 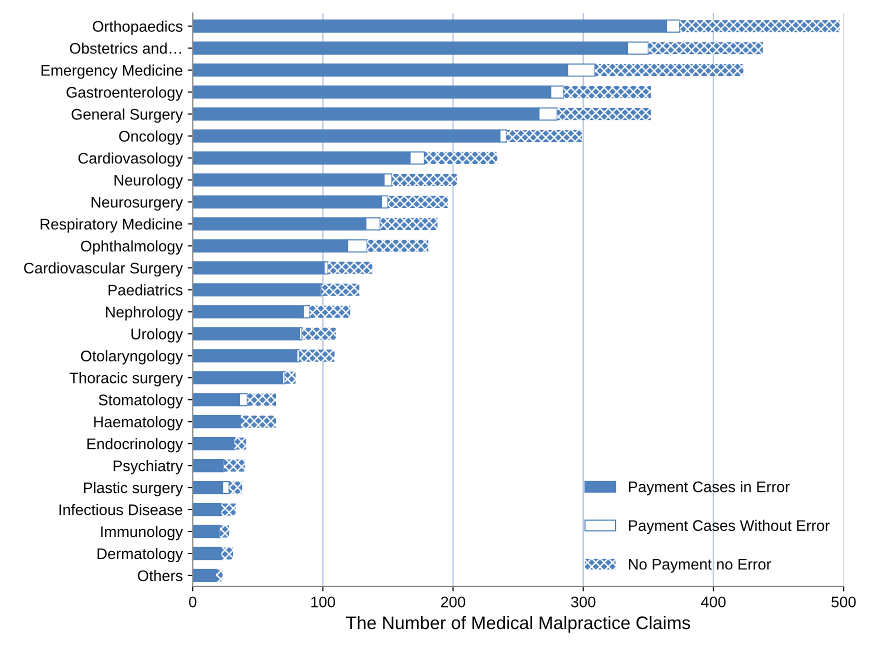 I want to click on legend-label: Payment Cases in Error, so click(x=709, y=488).